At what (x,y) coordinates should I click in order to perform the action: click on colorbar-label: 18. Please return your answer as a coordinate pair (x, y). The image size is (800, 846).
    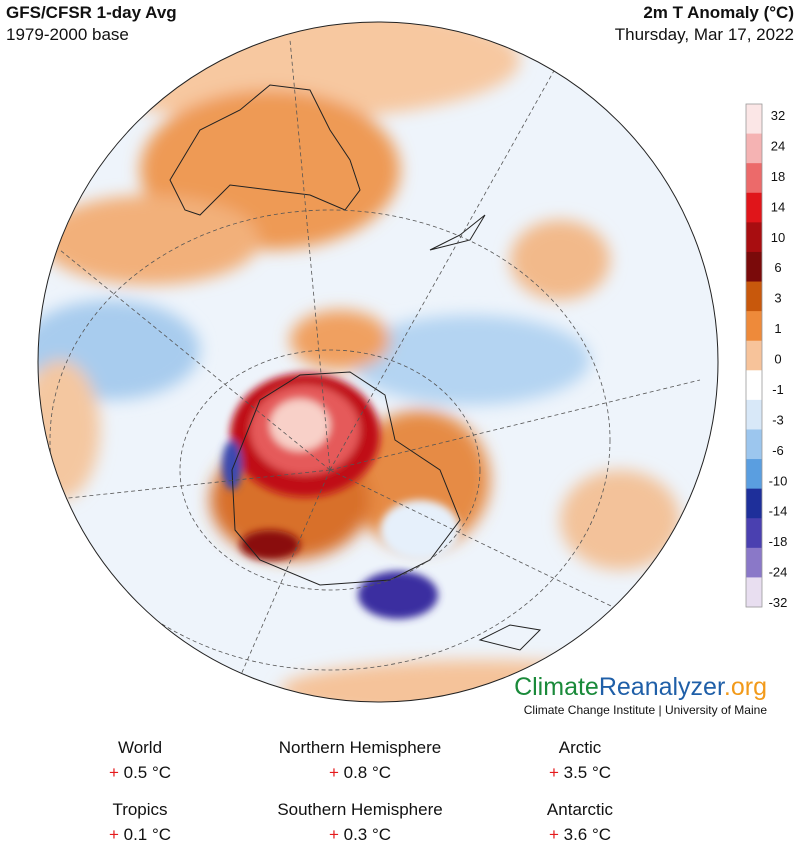
    Looking at the image, I should click on (778, 176).